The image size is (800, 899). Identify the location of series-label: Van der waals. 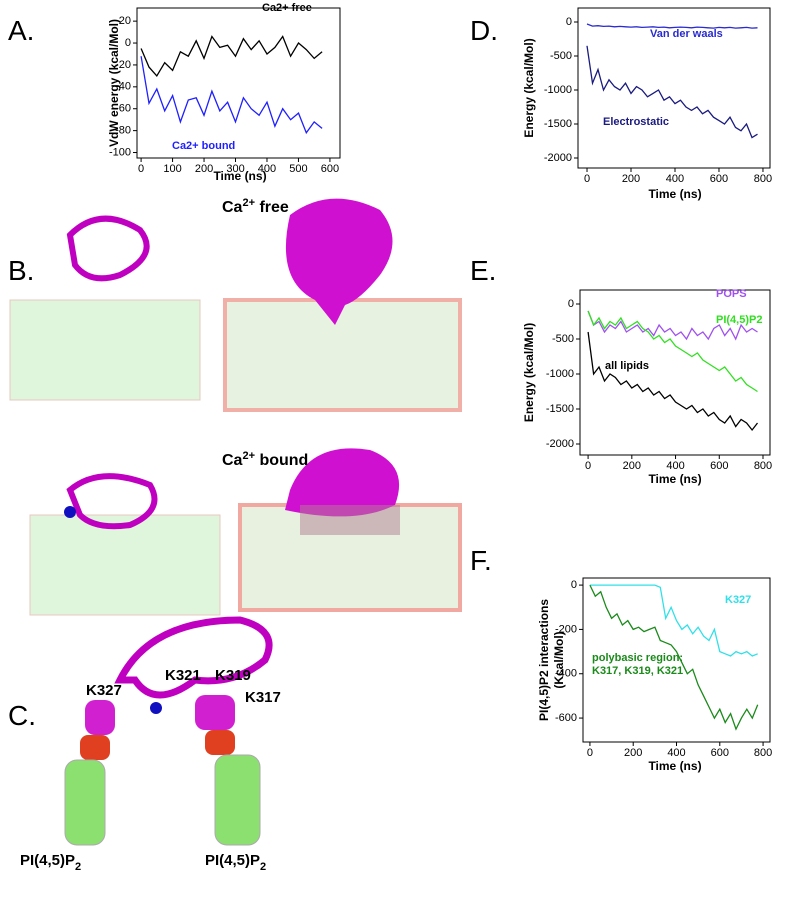
(686, 34).